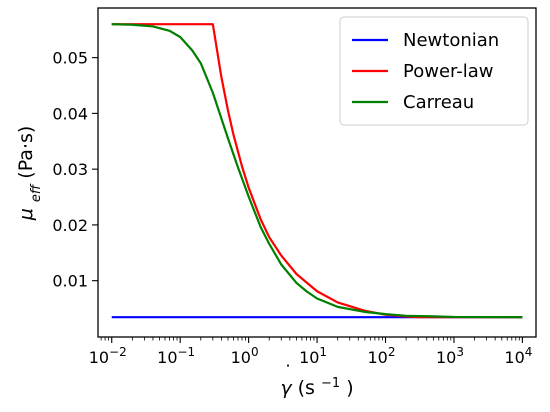 The height and width of the screenshot is (412, 550). Describe the element at coordinates (313, 356) in the screenshot. I see `x-tick-label: 10¹` at that location.